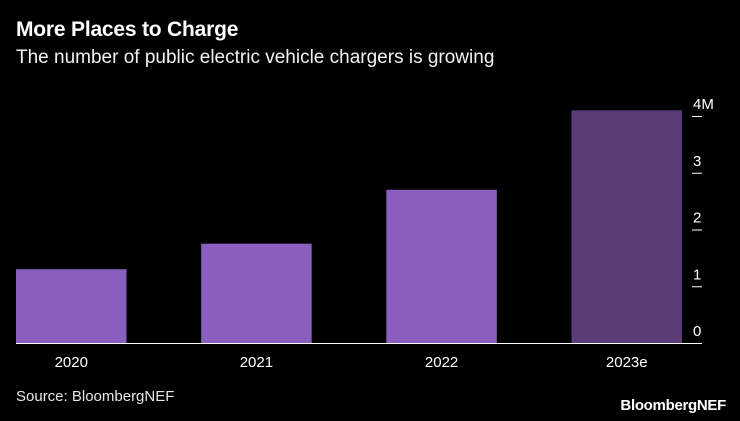 The image size is (740, 421). I want to click on x-tick-label-2022: 2022, so click(441, 362).